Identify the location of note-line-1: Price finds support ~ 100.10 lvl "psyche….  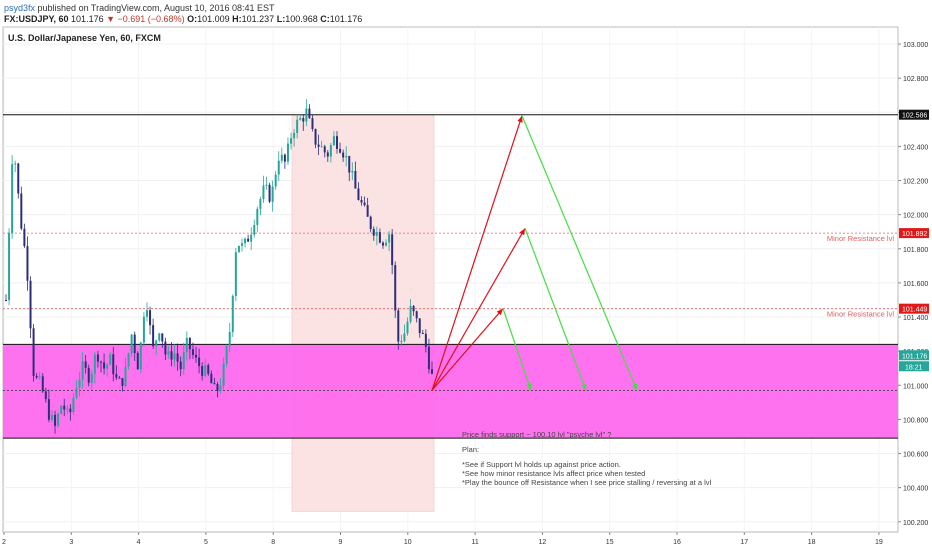
(537, 434).